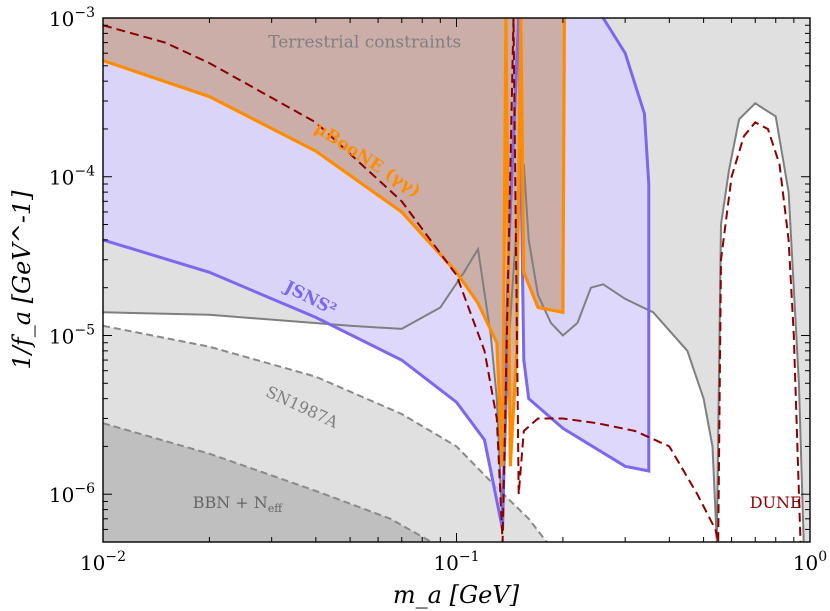 This screenshot has height=611, width=830. What do you see at coordinates (364, 43) in the screenshot?
I see `terrestrial-label: Terrestrial constraints` at bounding box center [364, 43].